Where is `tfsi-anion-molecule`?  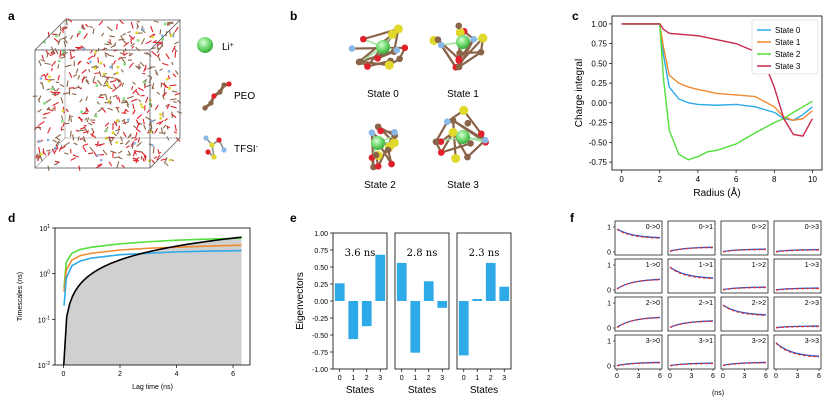 tfsi-anion-molecule is located at coordinates (215, 147).